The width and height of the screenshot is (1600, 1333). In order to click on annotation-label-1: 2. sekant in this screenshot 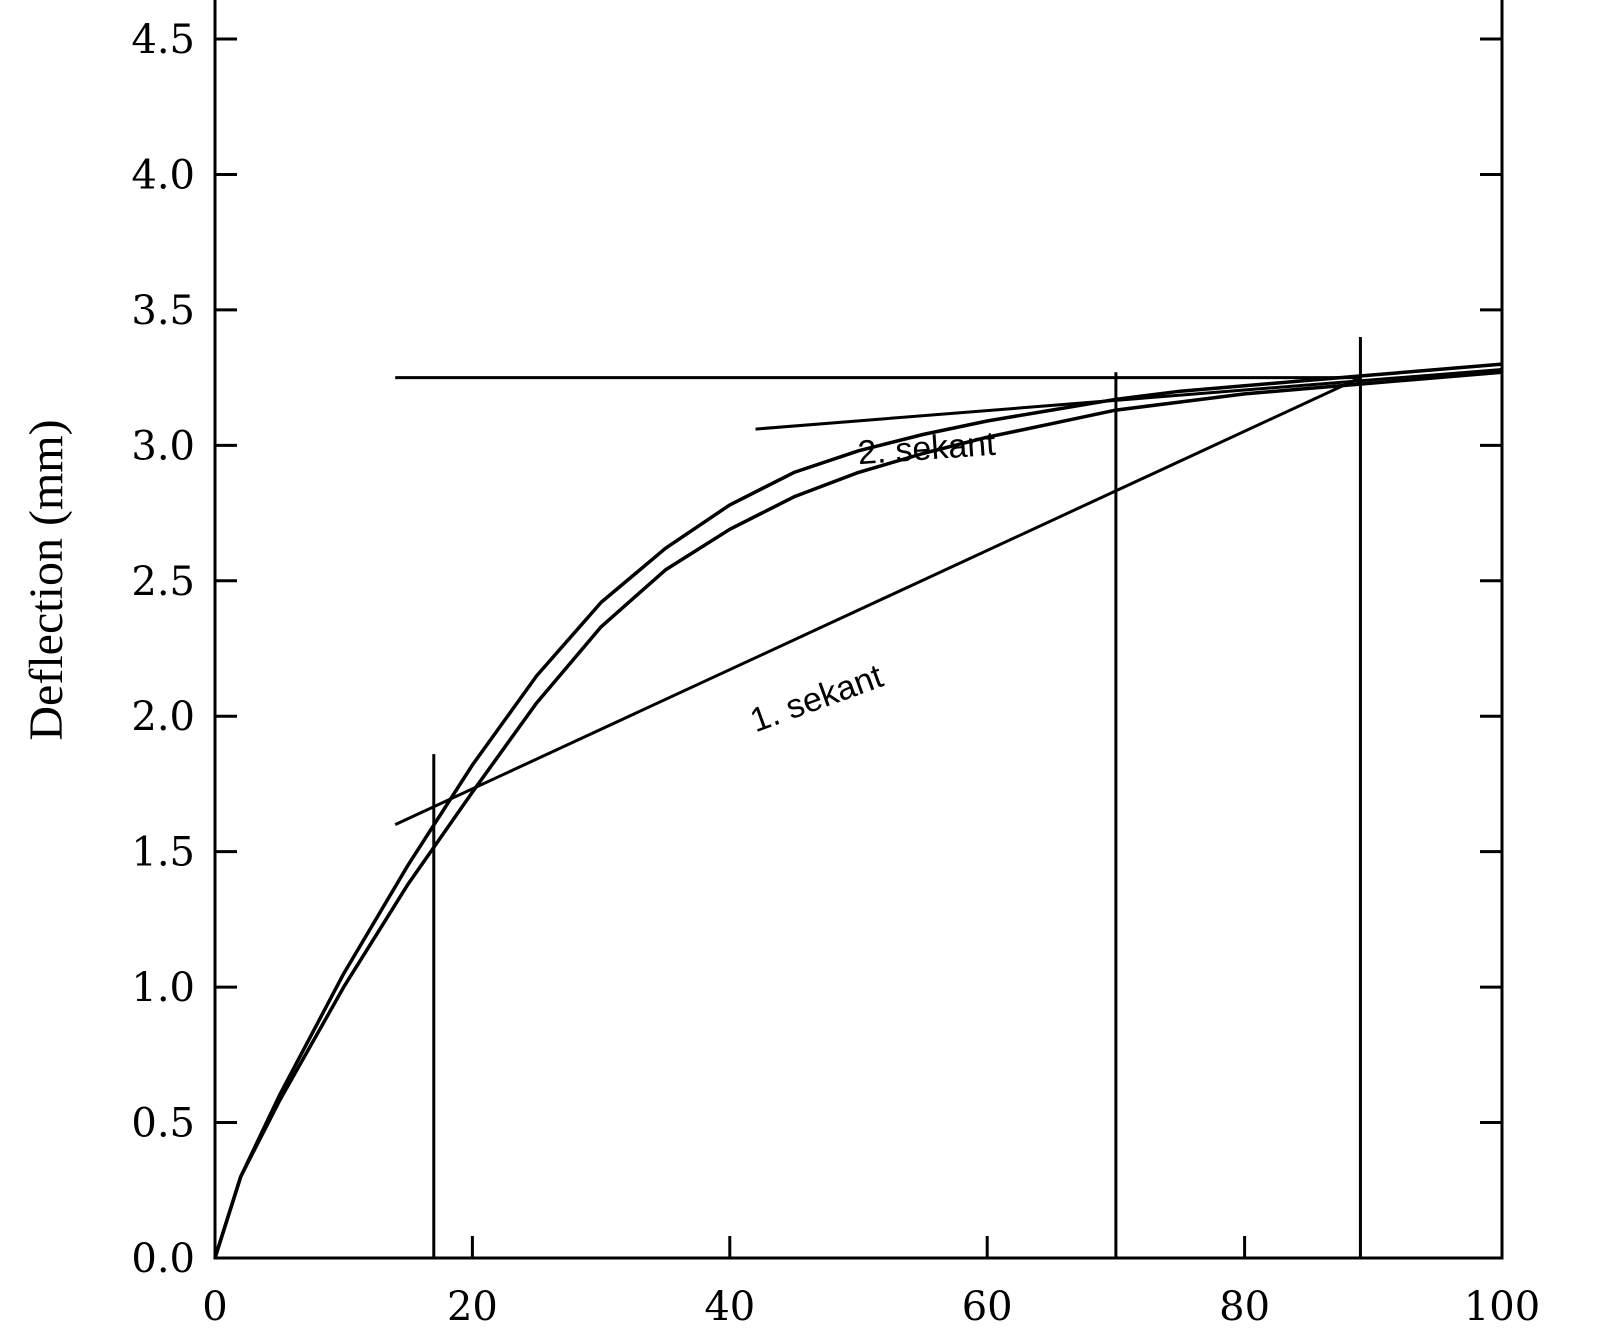, I will do `click(926, 449)`.